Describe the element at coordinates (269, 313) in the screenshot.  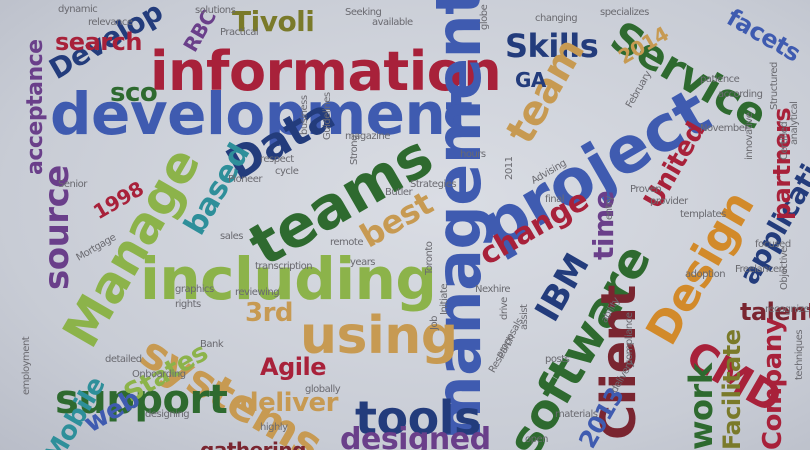
I see `word-3rd: 3rd` at that location.